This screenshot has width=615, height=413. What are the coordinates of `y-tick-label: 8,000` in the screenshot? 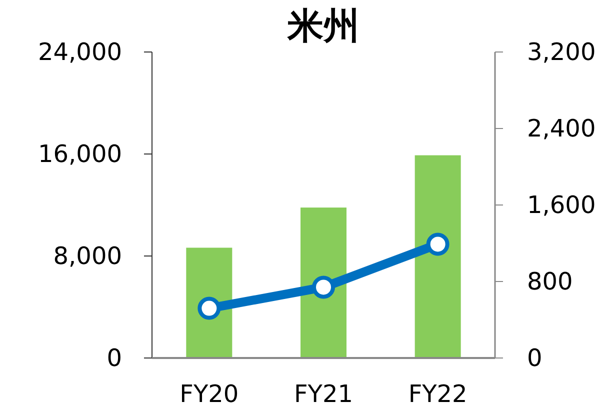 It's located at (87, 256).